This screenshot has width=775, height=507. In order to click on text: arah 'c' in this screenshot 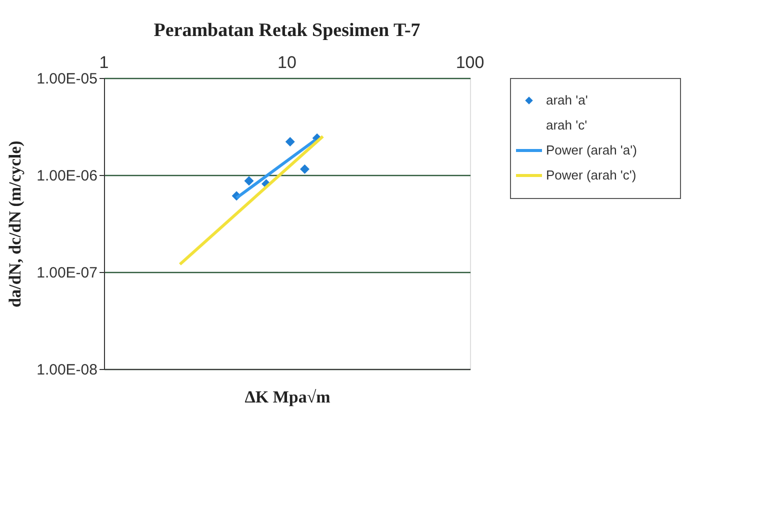, I will do `click(567, 125)`.